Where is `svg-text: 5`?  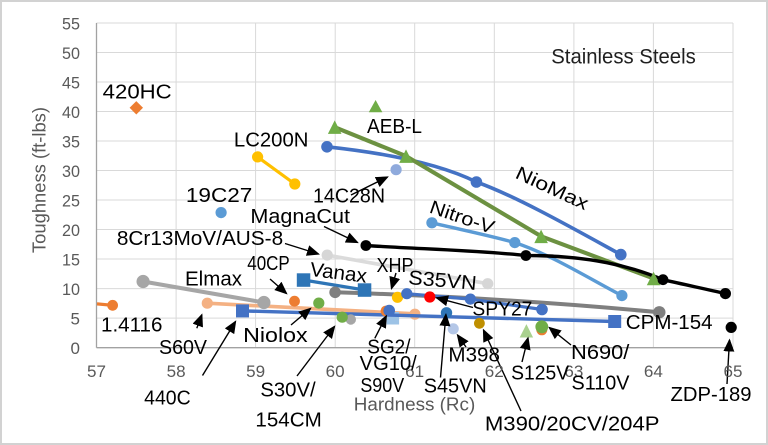 svg-text: 5 is located at coordinates (75, 319).